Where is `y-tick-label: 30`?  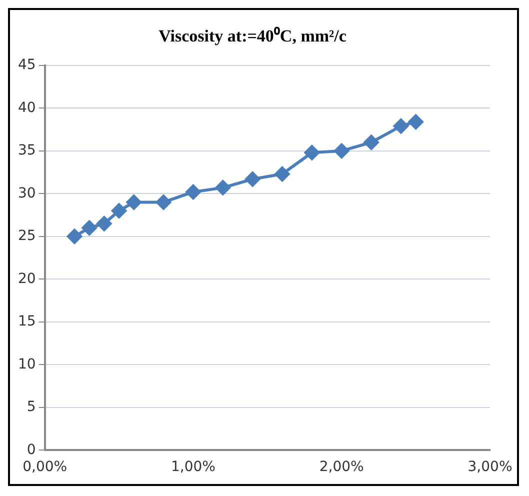
y-tick-label: 30 is located at coordinates (27, 193).